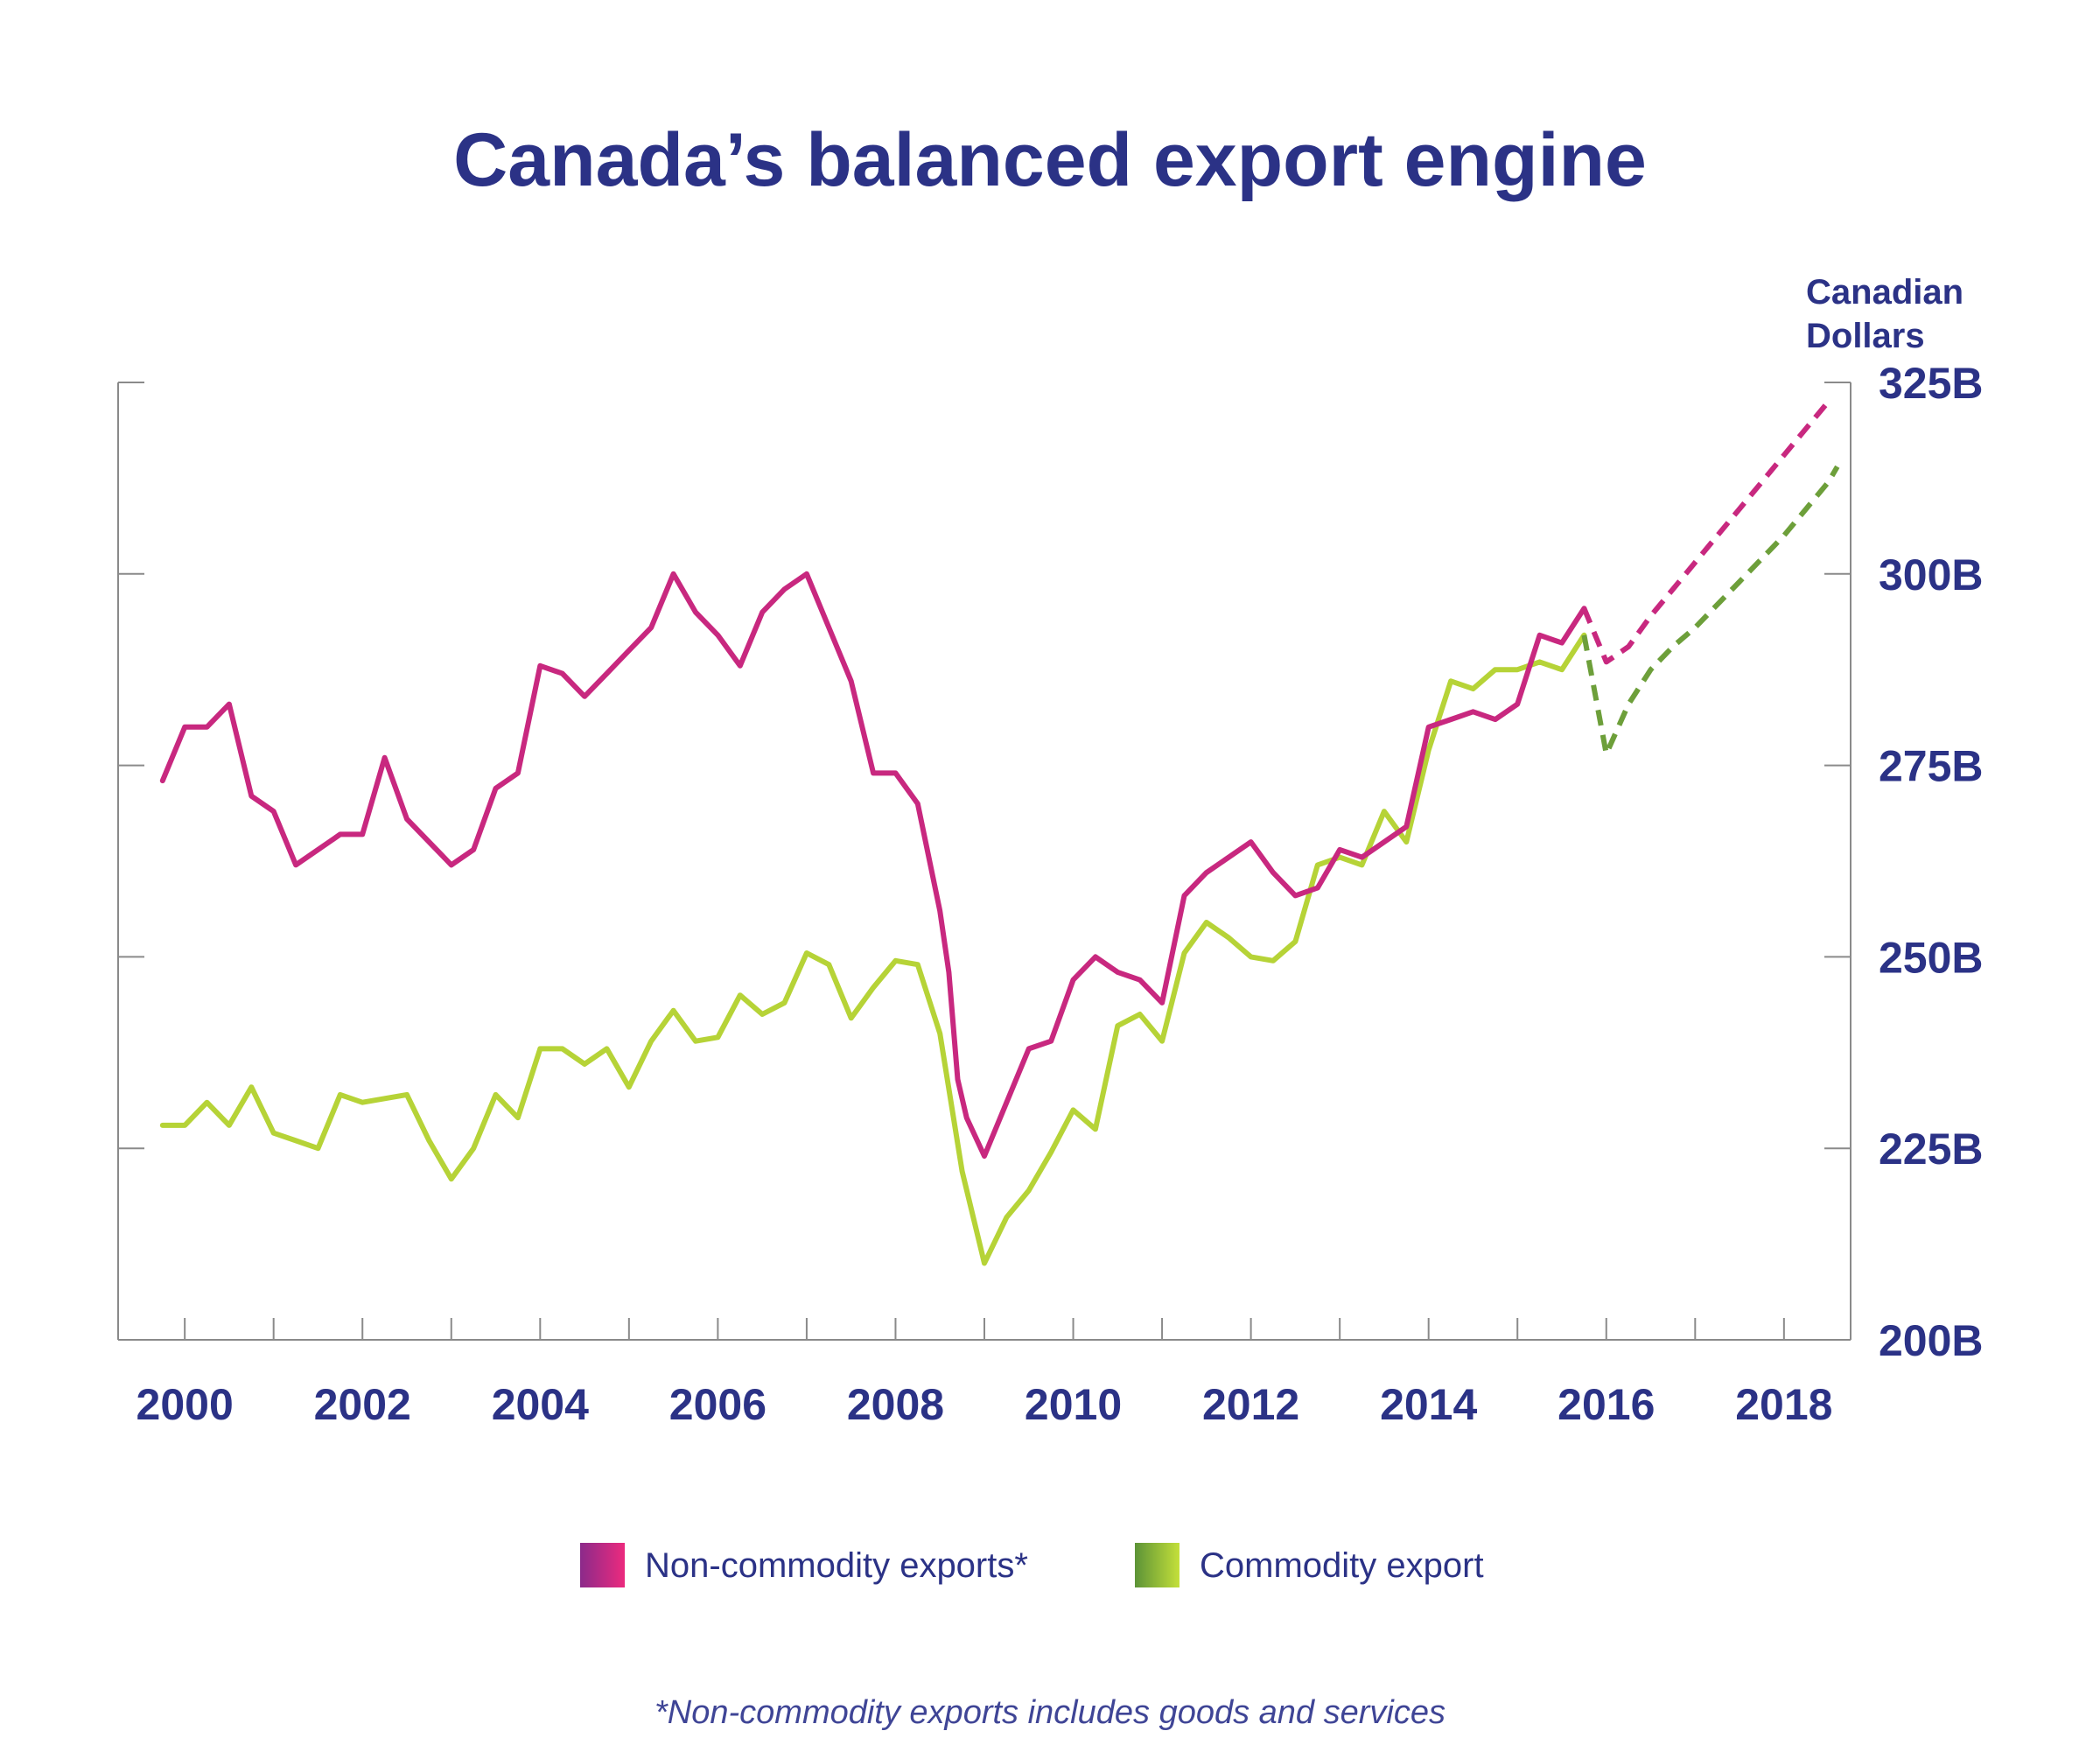  What do you see at coordinates (1931, 384) in the screenshot?
I see `y-tick-label-325: 325B` at bounding box center [1931, 384].